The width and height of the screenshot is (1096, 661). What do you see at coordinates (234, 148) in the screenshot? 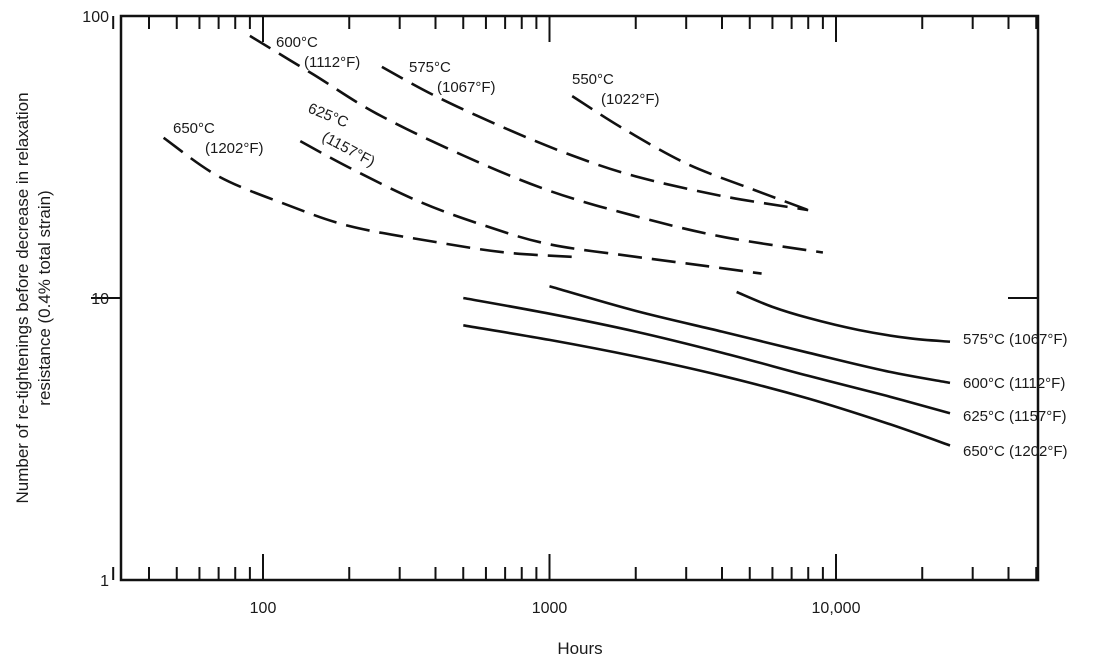
I see `curve-label-3-line-2: (1202°F)` at bounding box center [234, 148].